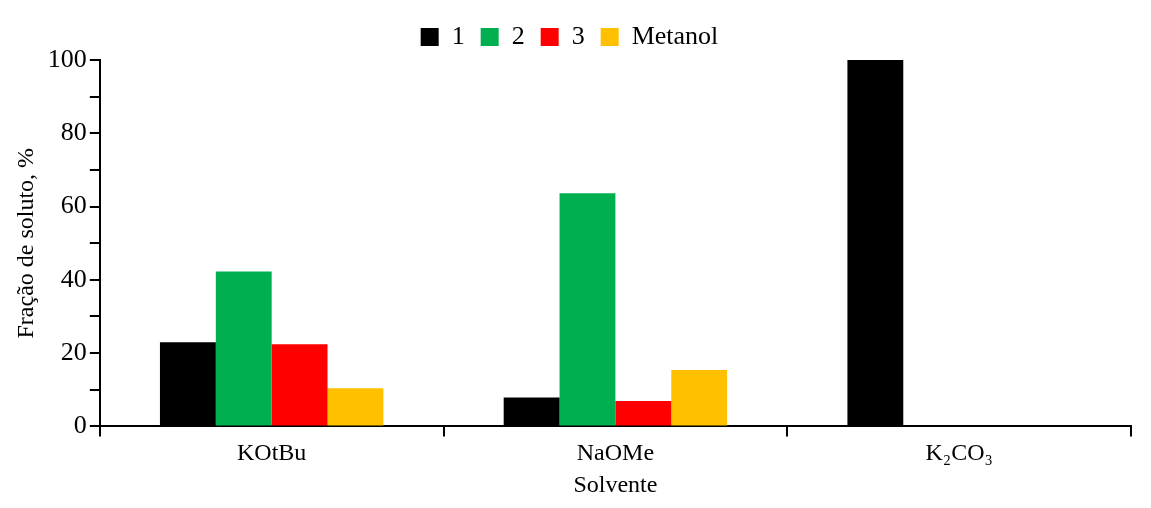  What do you see at coordinates (73, 132) in the screenshot?
I see `y-tick-label: 80` at bounding box center [73, 132].